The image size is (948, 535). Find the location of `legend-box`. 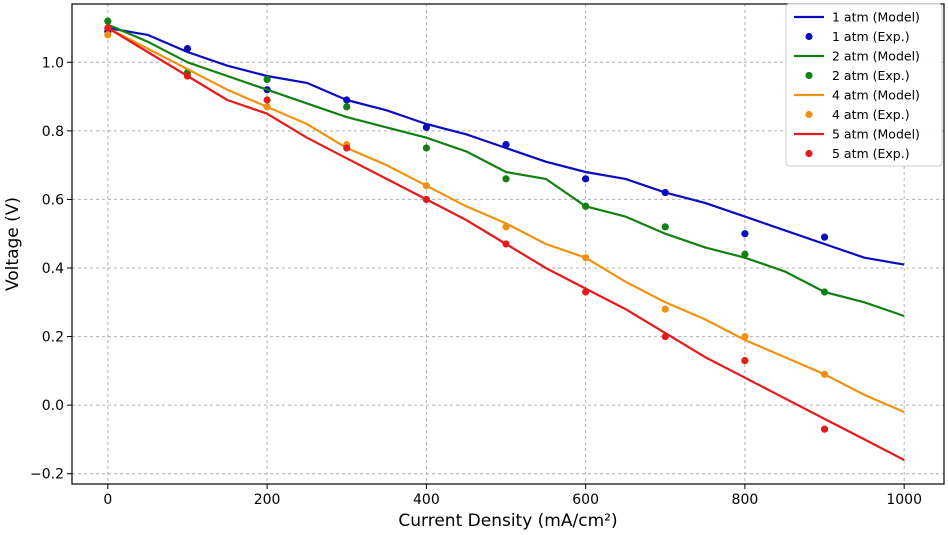

legend-box is located at coordinates (864, 85).